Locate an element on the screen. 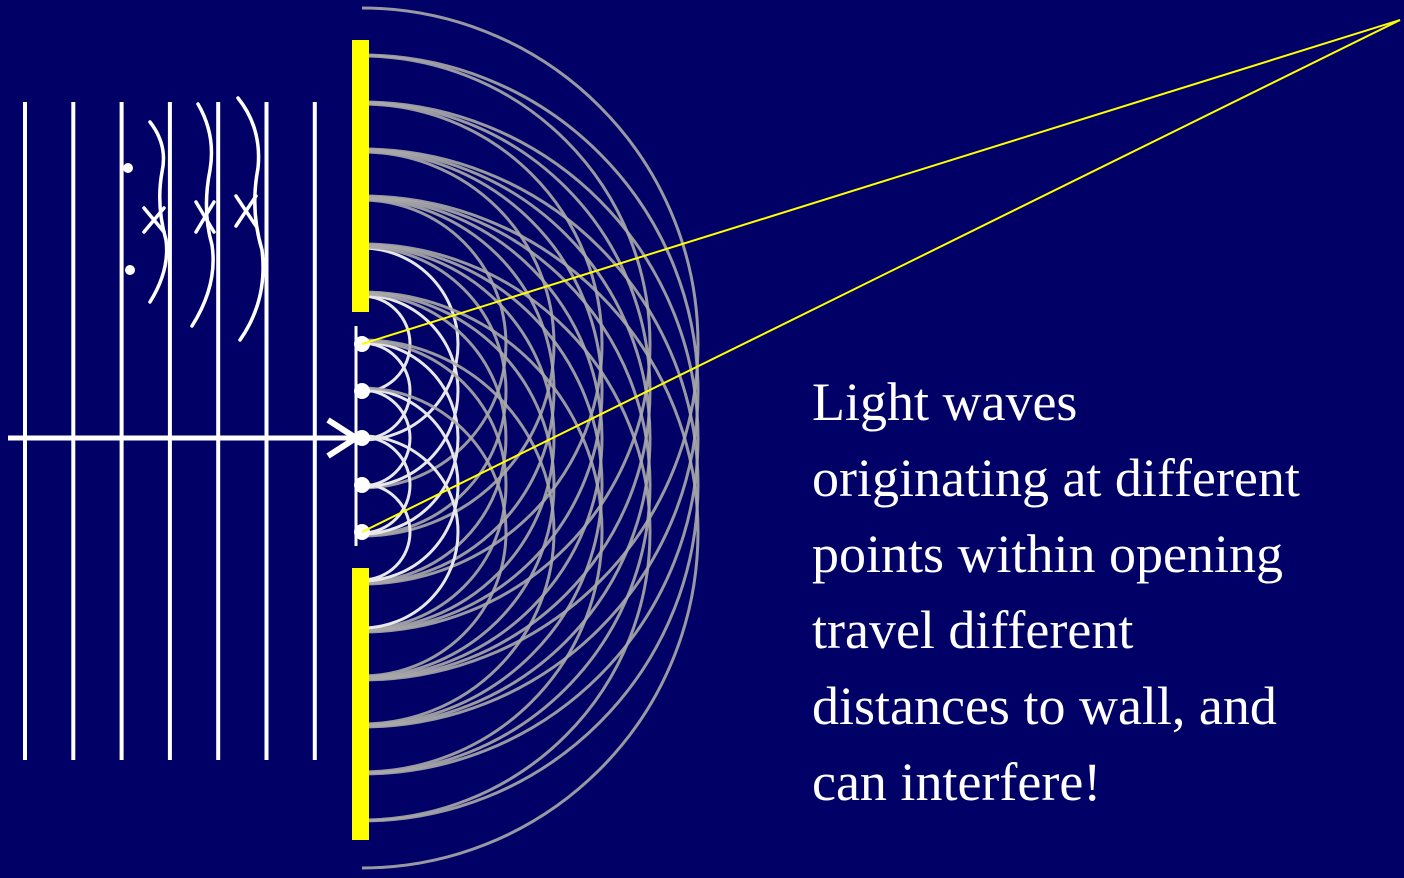 This screenshot has width=1404, height=878. hand-drawn-wavelet-sketch is located at coordinates (194, 219).